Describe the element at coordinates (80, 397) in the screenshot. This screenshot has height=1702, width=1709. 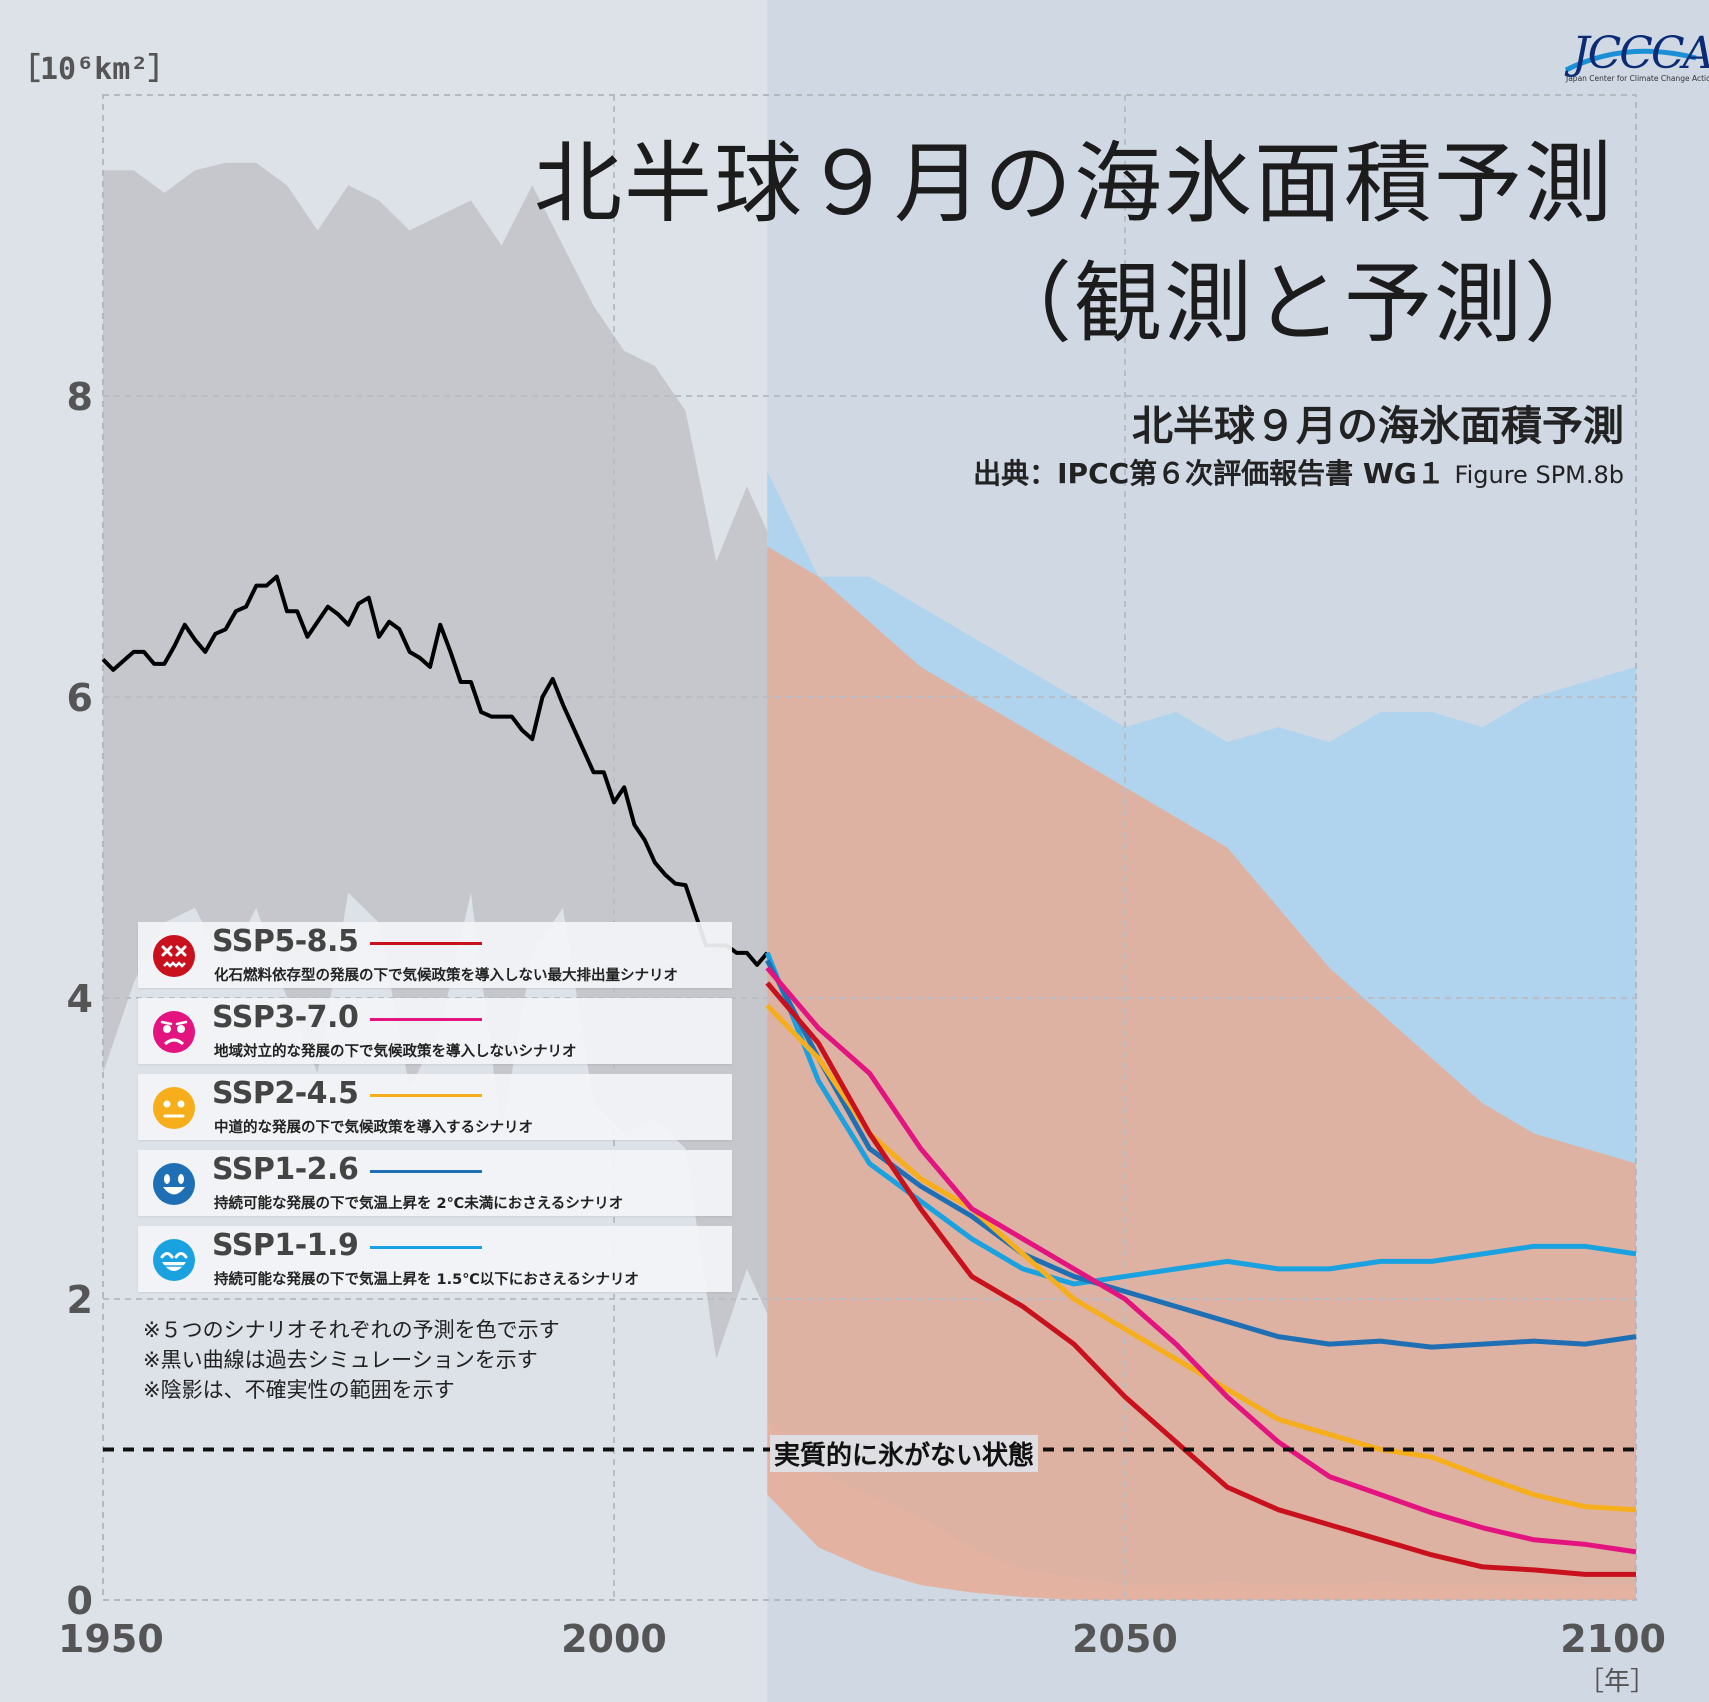
I see `y-tick-label: 8` at that location.